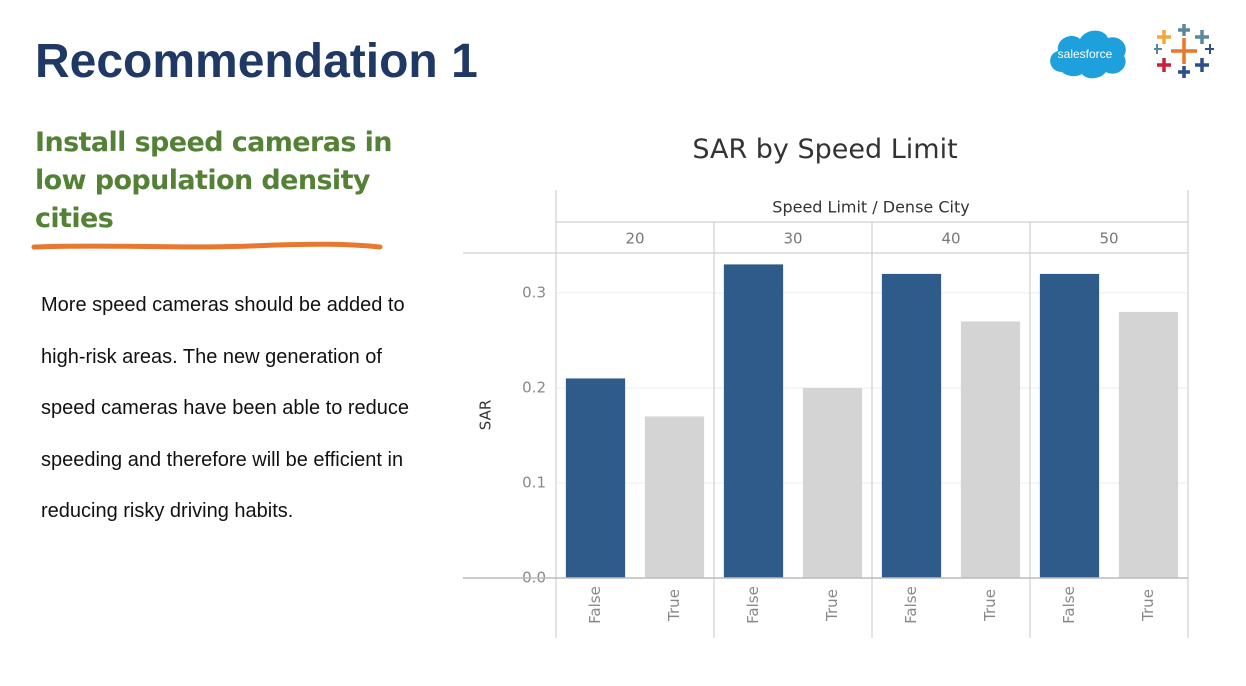  What do you see at coordinates (256, 61) in the screenshot?
I see `slide-title: Recommendation 1` at bounding box center [256, 61].